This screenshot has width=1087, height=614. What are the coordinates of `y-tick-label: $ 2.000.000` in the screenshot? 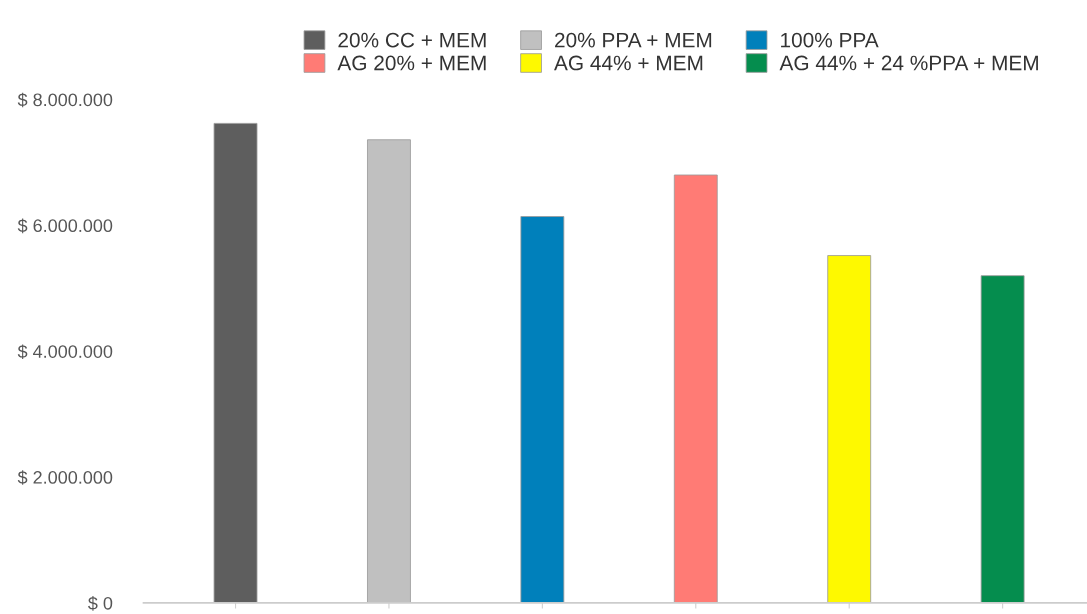 It's located at (65, 477).